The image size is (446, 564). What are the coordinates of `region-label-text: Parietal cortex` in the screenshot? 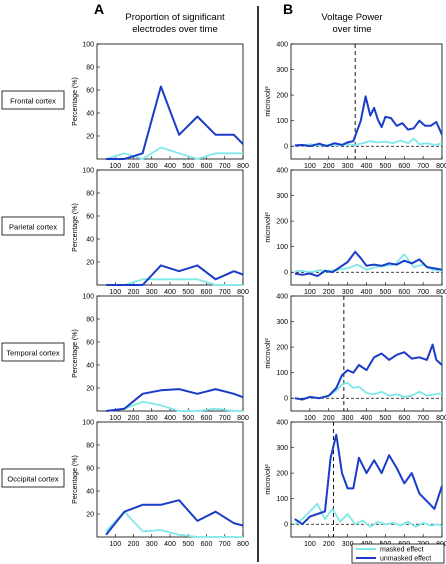 It's located at (33, 227).